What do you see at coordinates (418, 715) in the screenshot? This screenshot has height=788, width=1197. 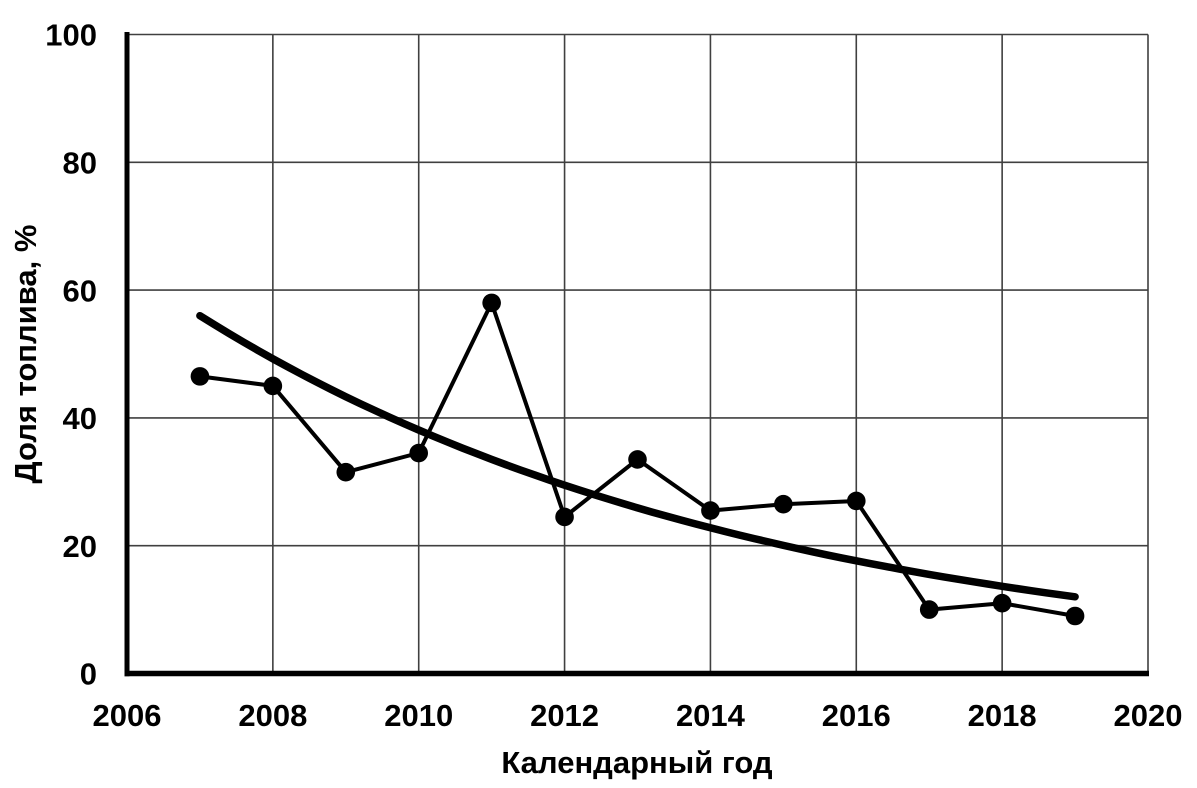 I see `x-tick-label-2010: 2010` at bounding box center [418, 715].